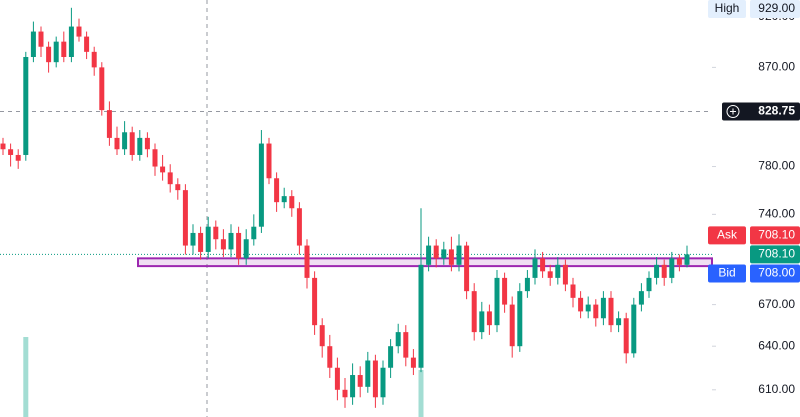  Describe the element at coordinates (776, 389) in the screenshot. I see `y-tick-label: 610.00` at that location.